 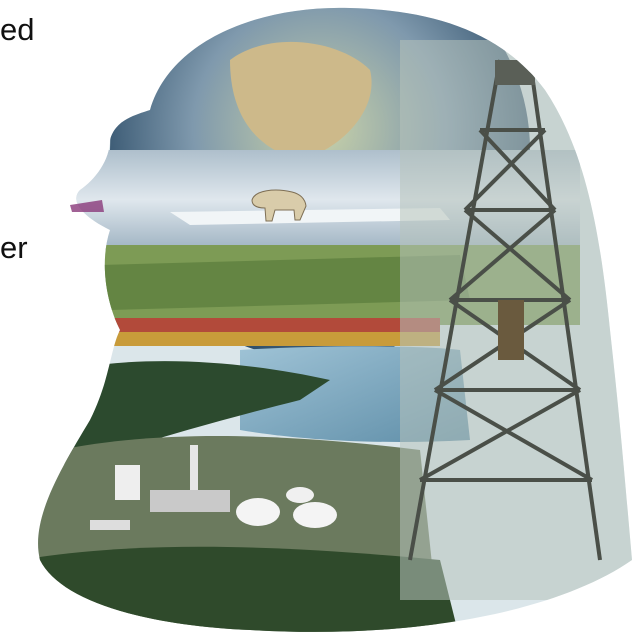 I want to click on crown-block, so click(x=515, y=72).